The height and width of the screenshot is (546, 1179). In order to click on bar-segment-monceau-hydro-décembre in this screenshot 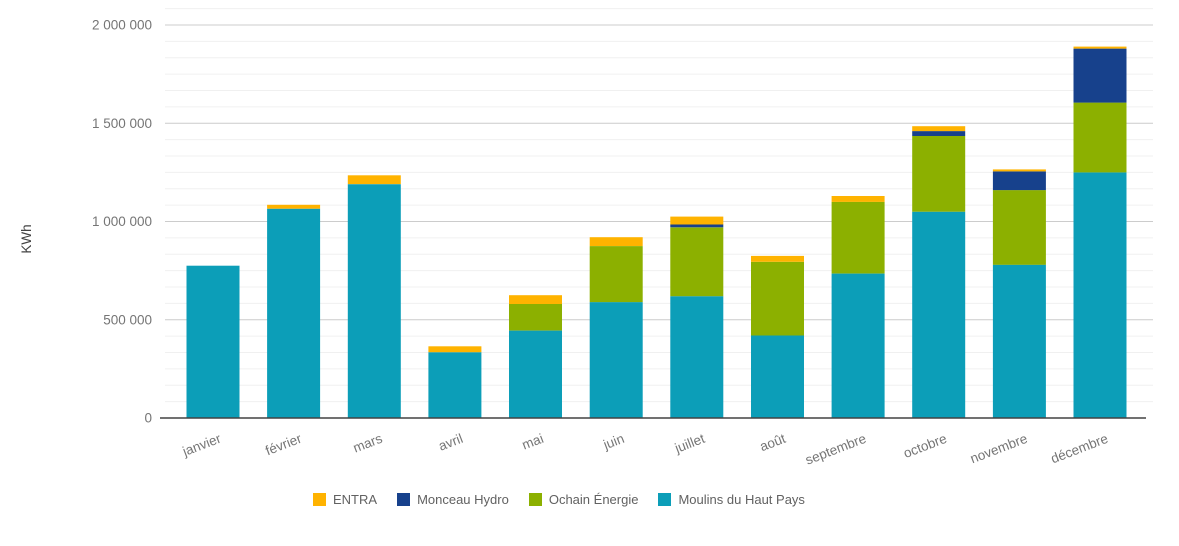, I will do `click(1100, 75)`.